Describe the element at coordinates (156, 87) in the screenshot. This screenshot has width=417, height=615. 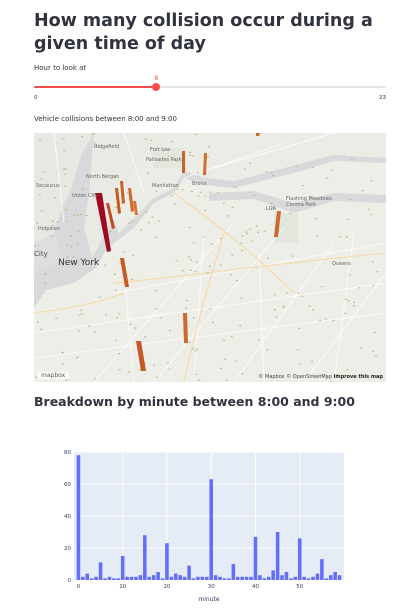
I see `slider-thumb` at that location.